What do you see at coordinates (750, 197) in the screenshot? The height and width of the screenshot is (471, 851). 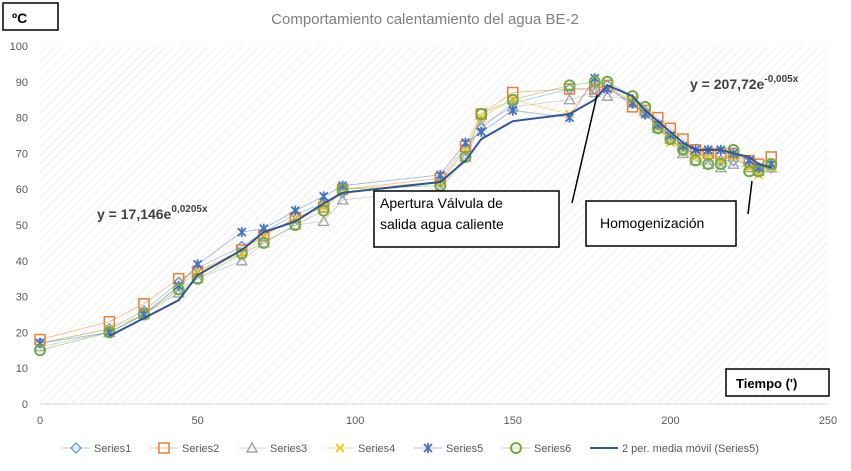 I see `annotation-arrow-homog` at bounding box center [750, 197].